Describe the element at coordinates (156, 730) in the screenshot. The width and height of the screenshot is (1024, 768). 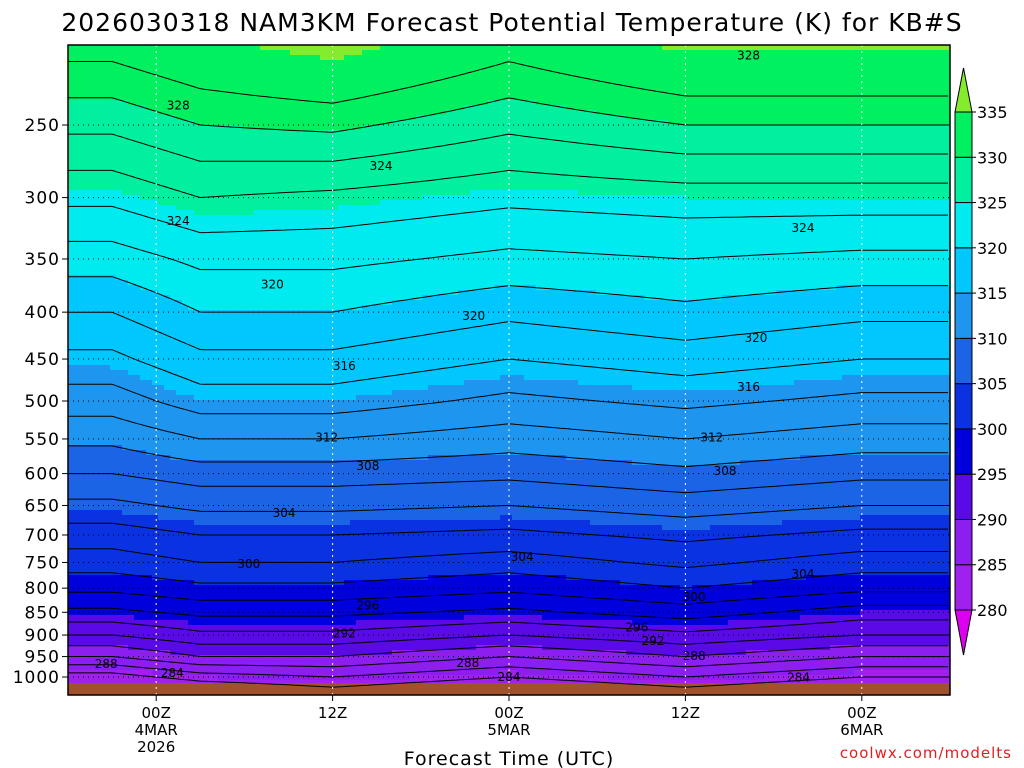
I see `x-tick-label: 4MAR` at that location.